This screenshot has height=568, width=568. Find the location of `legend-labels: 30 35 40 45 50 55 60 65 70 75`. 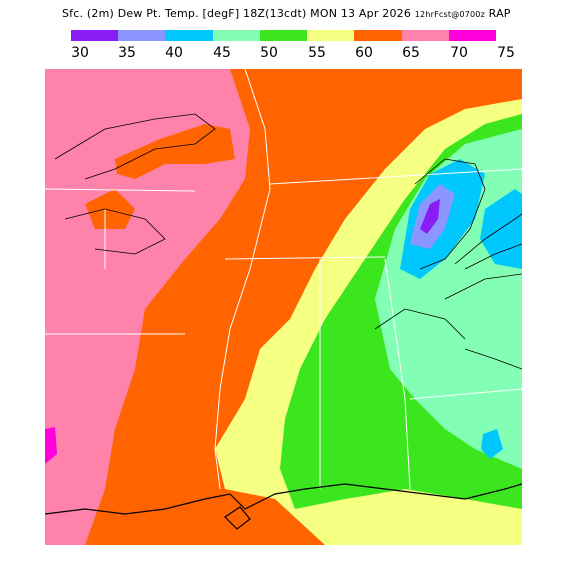

legend-labels: 30 35 40 45 50 55 60 65 70 75 is located at coordinates (292, 54).